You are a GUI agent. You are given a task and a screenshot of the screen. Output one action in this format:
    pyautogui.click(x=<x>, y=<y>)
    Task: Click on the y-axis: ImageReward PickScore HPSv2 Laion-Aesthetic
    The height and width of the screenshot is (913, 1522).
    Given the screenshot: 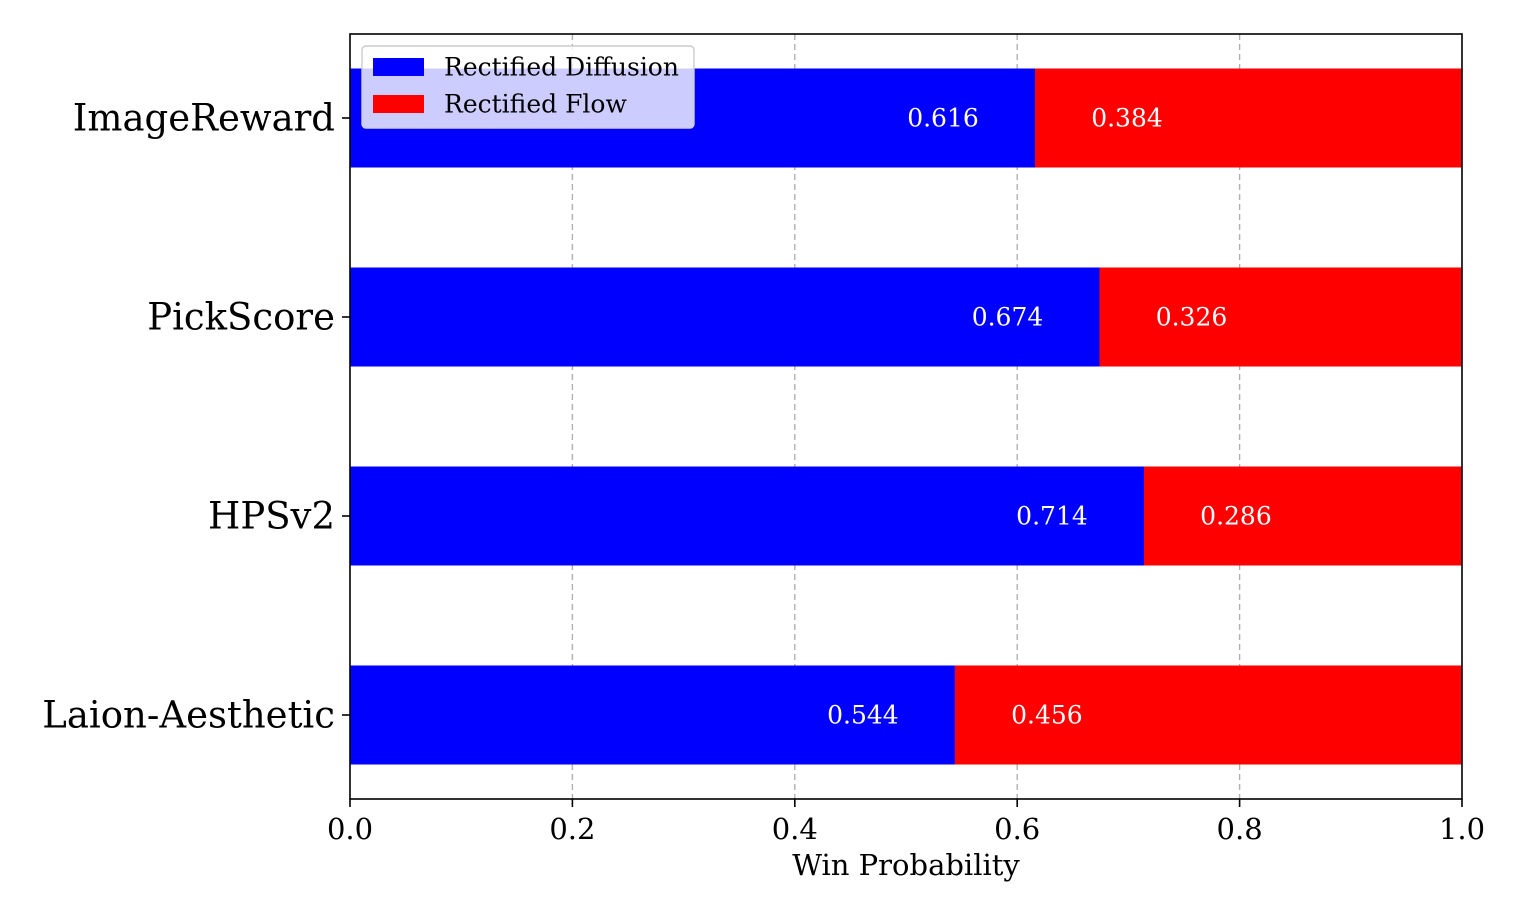 What is the action you would take?
    pyautogui.click(x=196, y=417)
    